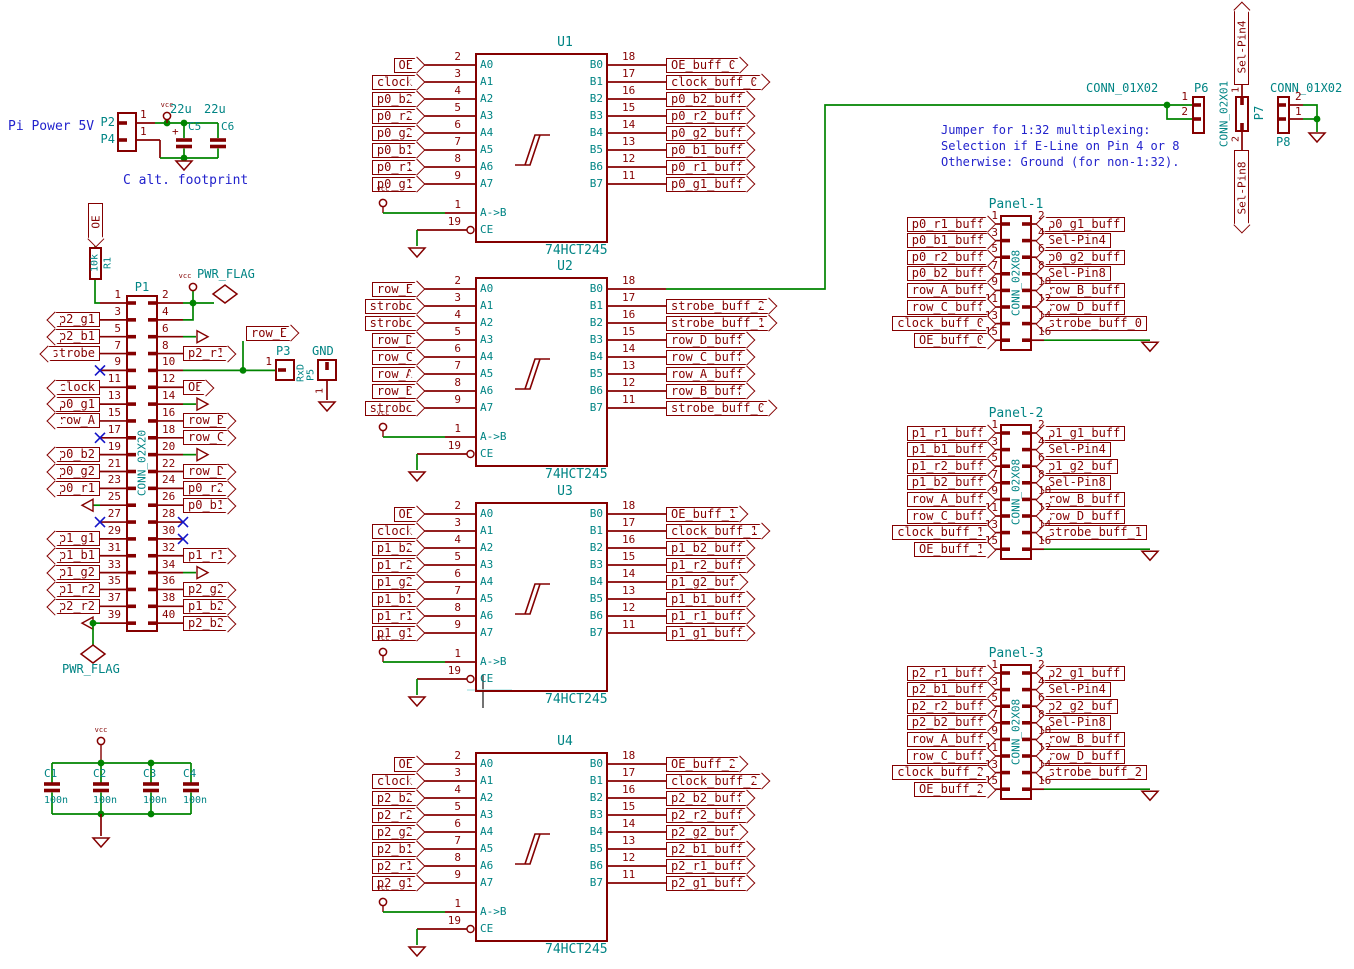  What do you see at coordinates (394, 116) in the screenshot?
I see `net-label: p0_r2` at bounding box center [394, 116].